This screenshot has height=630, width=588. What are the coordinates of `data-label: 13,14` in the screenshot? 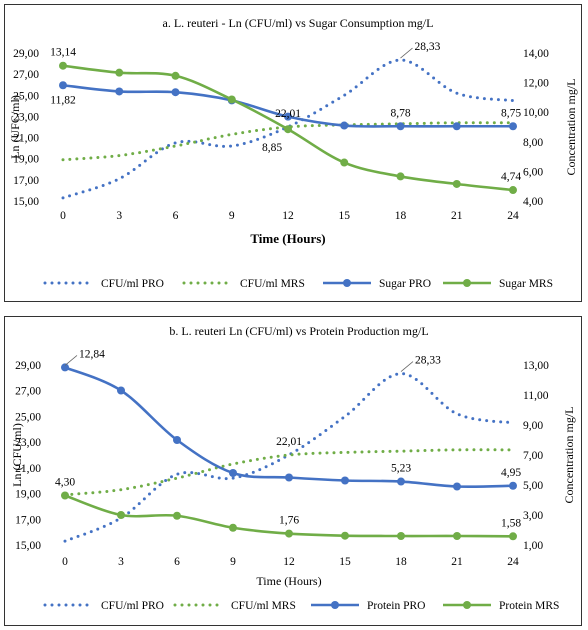 It's located at (63, 53).